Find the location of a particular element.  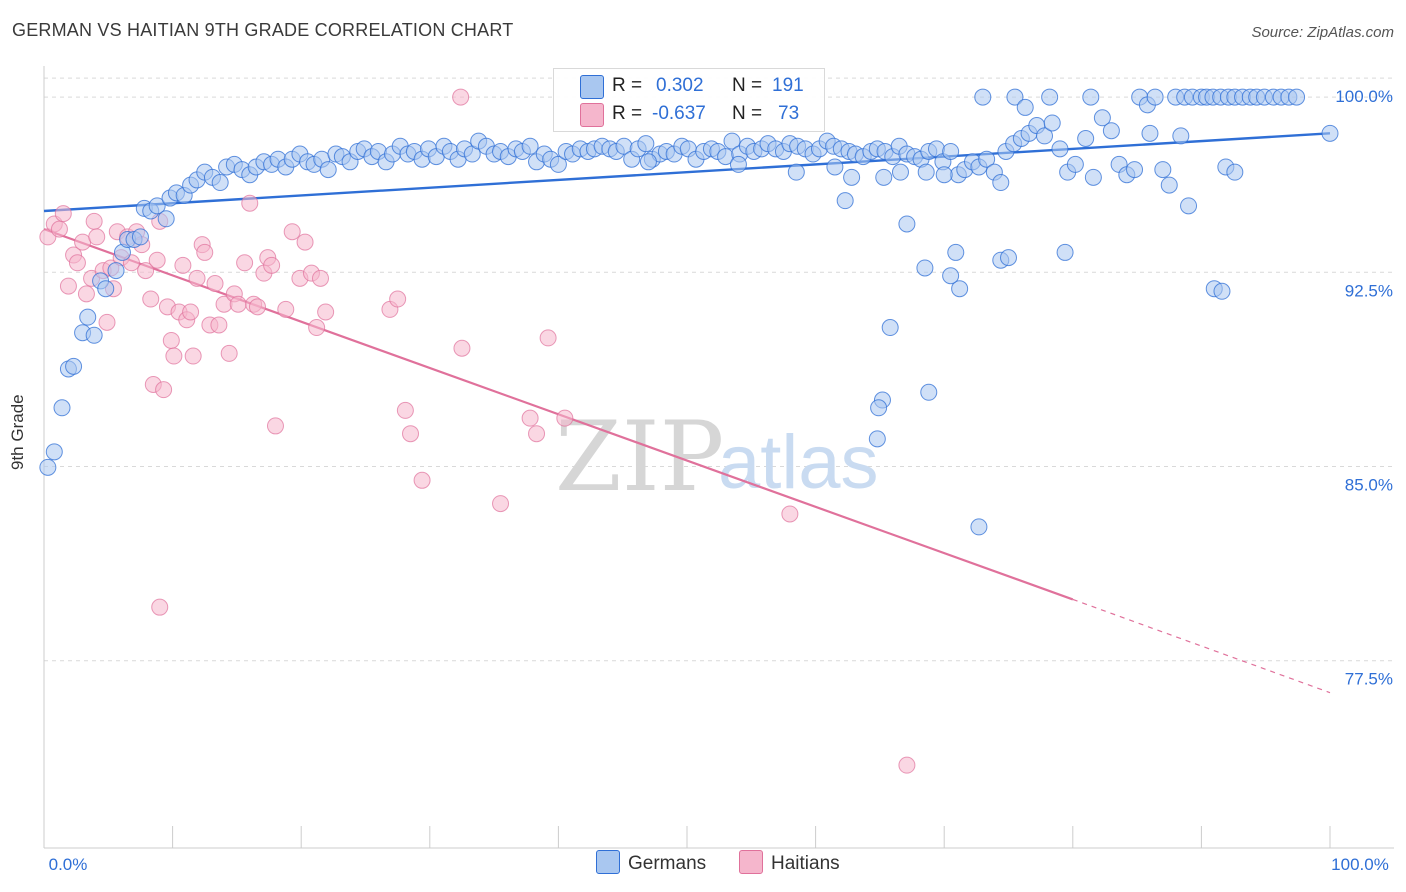

germans-r-value: 0.302 is located at coordinates (680, 85).